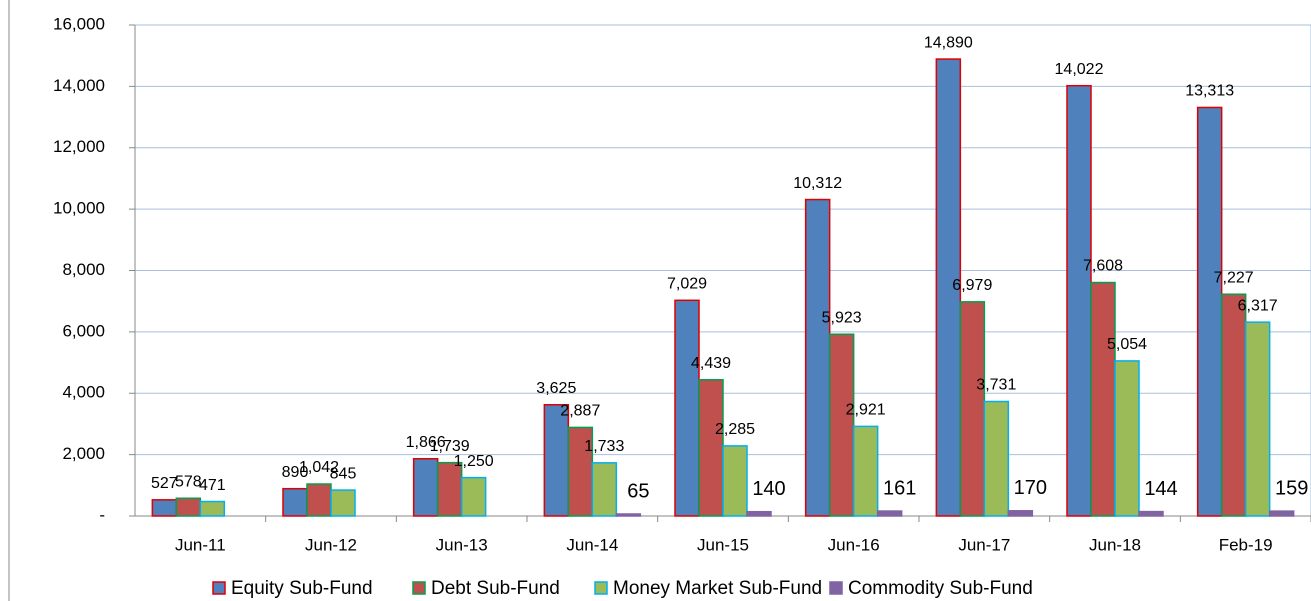 The height and width of the screenshot is (601, 1311). Describe the element at coordinates (331, 544) in the screenshot. I see `x-tick-label: Jun-12` at that location.